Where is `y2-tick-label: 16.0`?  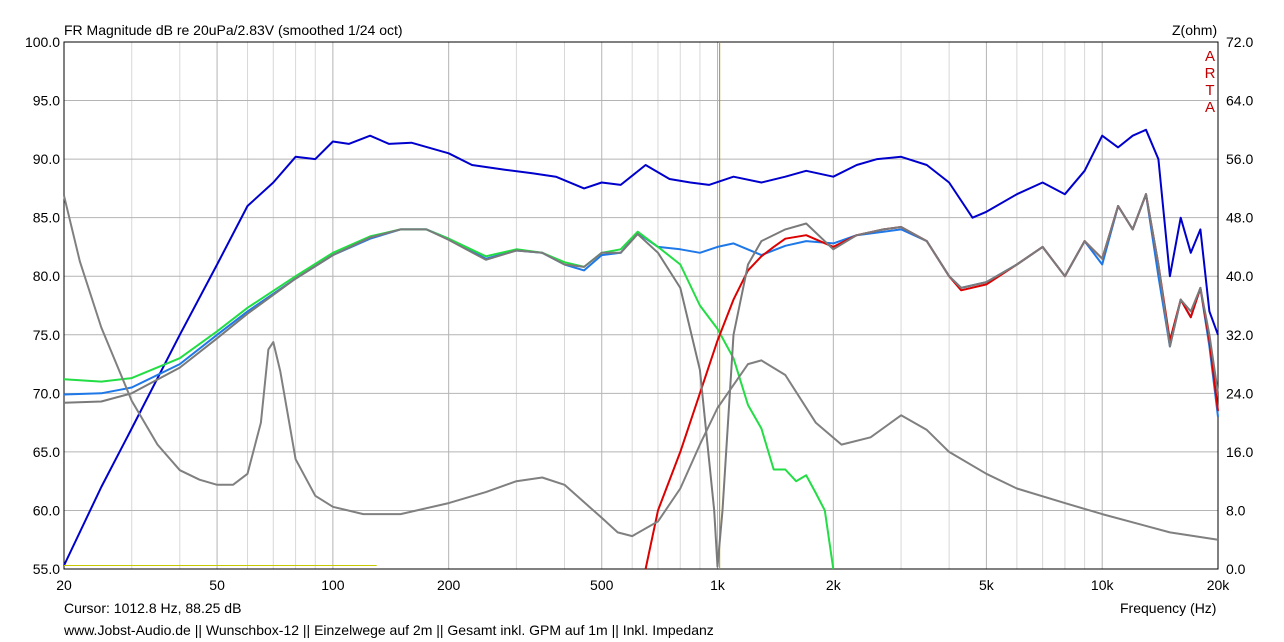
y2-tick-label: 16.0 is located at coordinates (1239, 452).